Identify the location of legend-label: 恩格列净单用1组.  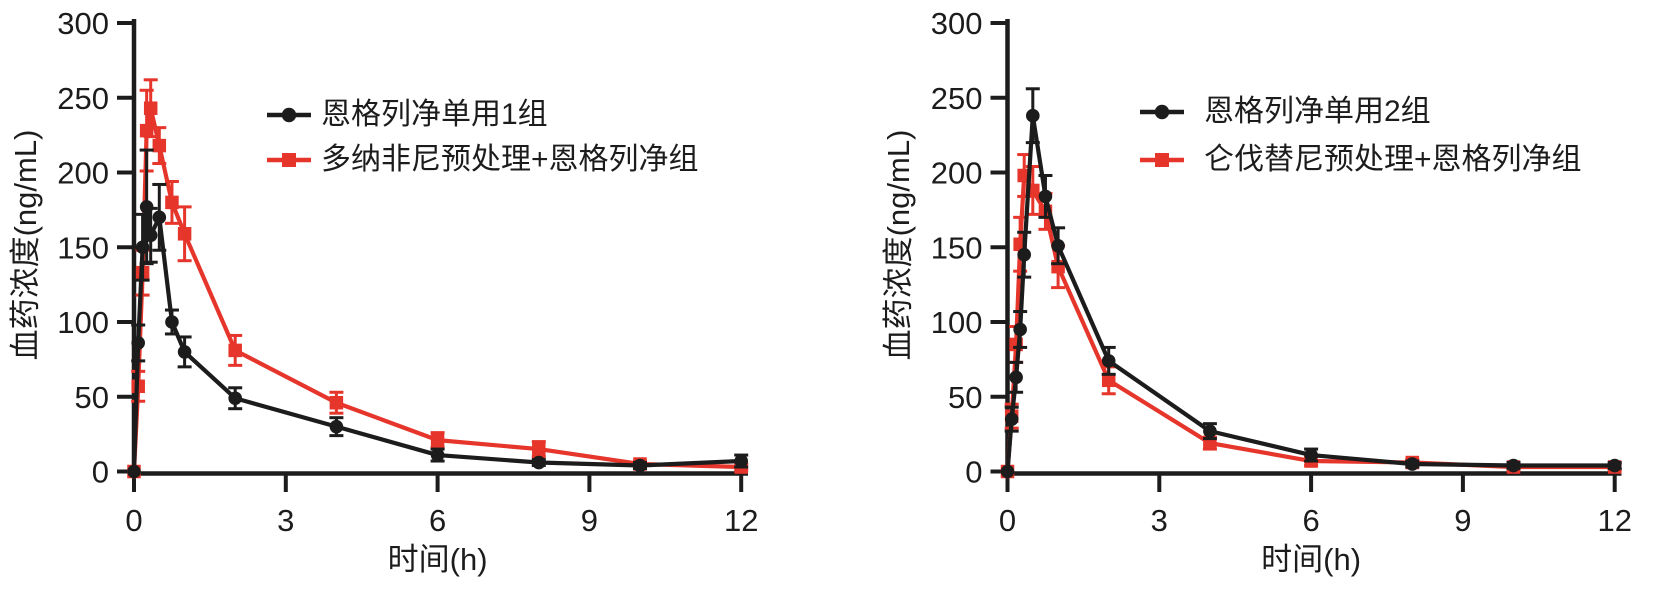
(434, 114).